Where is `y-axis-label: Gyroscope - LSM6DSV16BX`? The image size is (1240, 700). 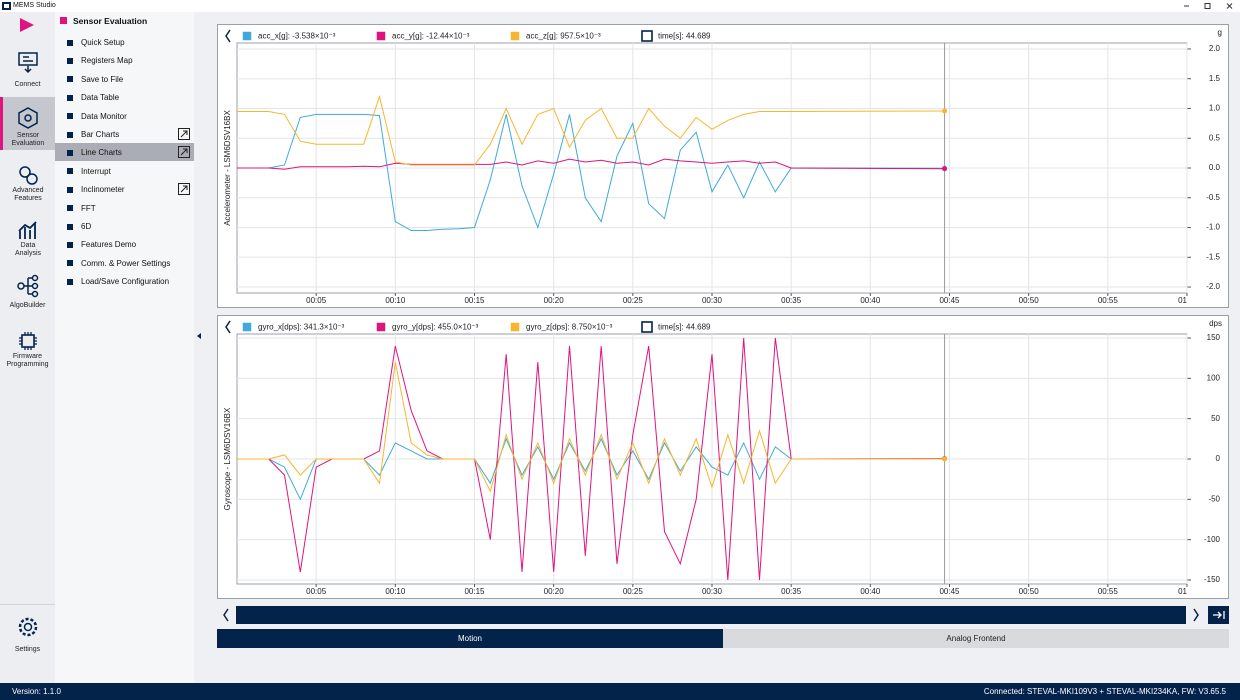 y-axis-label: Gyroscope - LSM6DSV16BX is located at coordinates (227, 458).